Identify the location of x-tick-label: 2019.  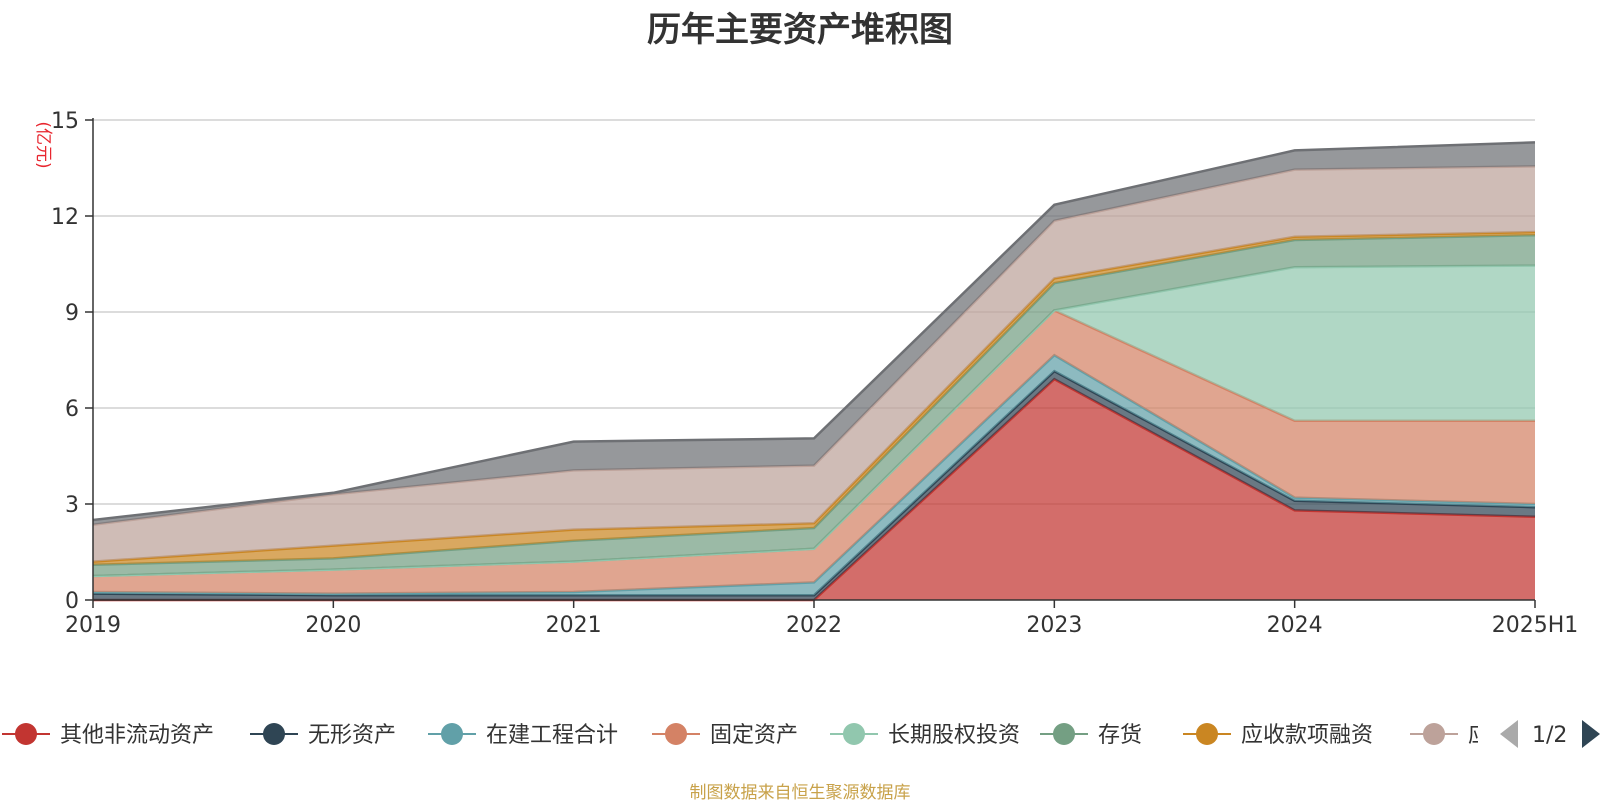
(93, 625).